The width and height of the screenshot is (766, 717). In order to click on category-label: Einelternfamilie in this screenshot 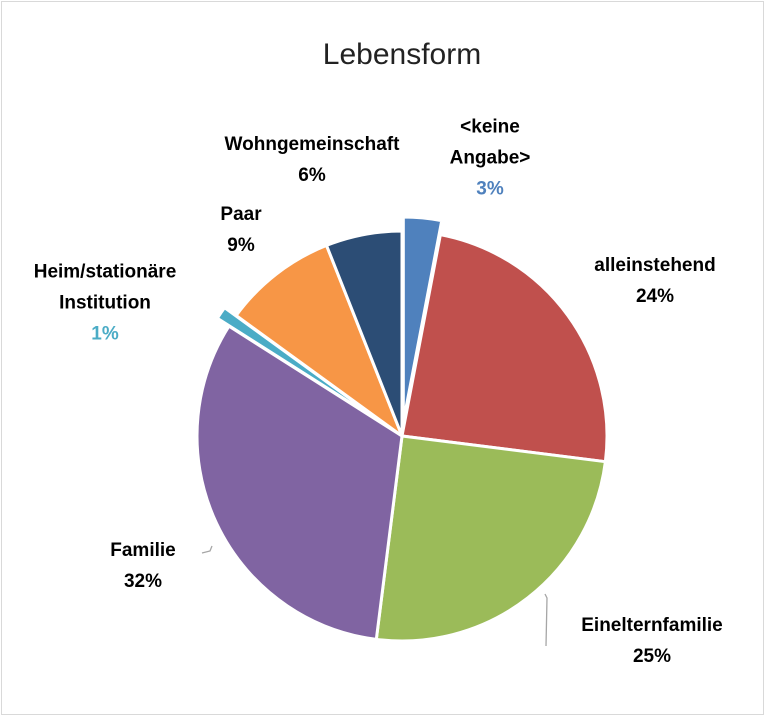, I will do `click(652, 625)`.